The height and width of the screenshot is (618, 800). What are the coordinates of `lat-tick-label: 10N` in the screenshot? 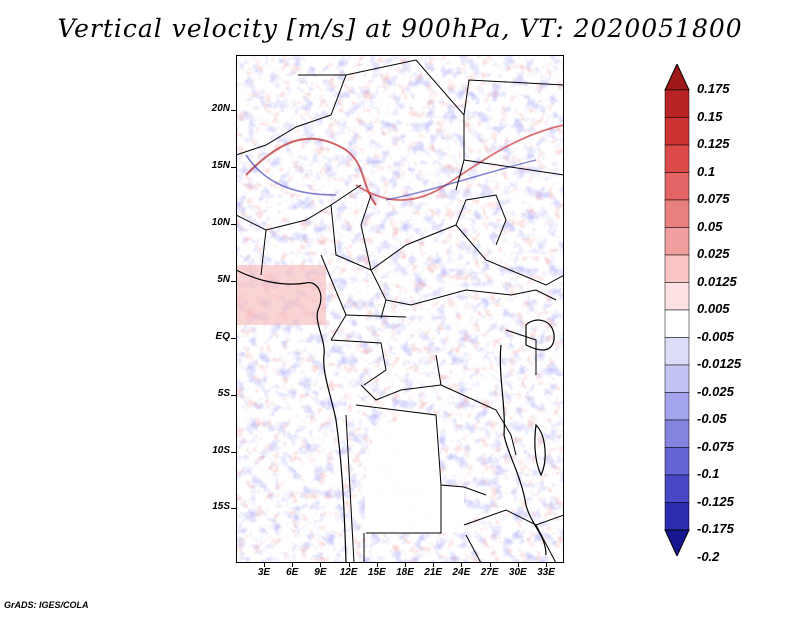 It's located at (220, 222).